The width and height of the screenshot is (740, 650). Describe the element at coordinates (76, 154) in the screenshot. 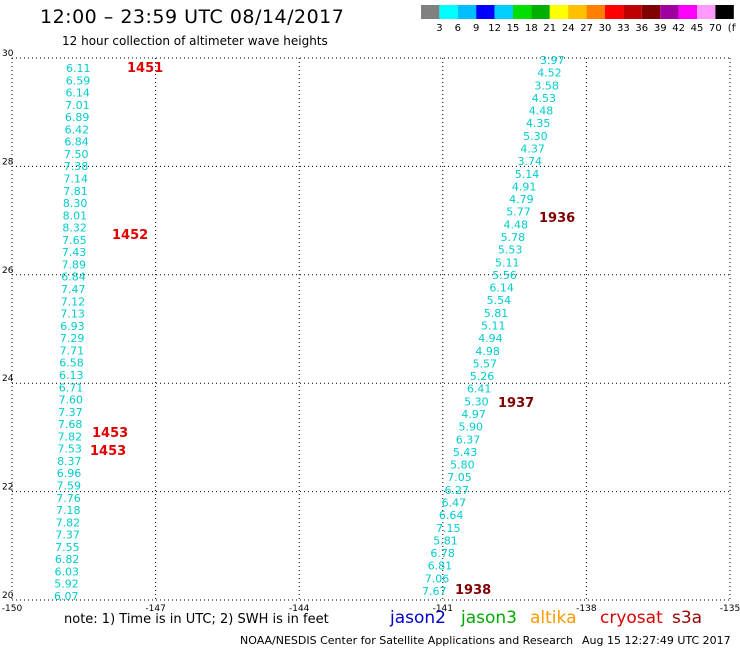

I see `wave-height-value: 7.50` at that location.